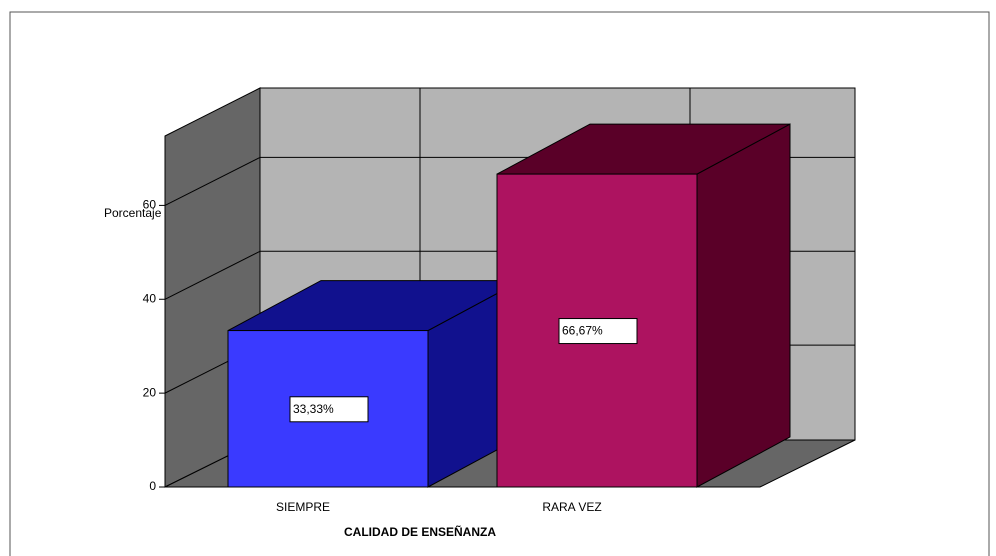 The height and width of the screenshot is (556, 996). Describe the element at coordinates (133, 213) in the screenshot. I see `y-axis-label: Porcentaje` at that location.